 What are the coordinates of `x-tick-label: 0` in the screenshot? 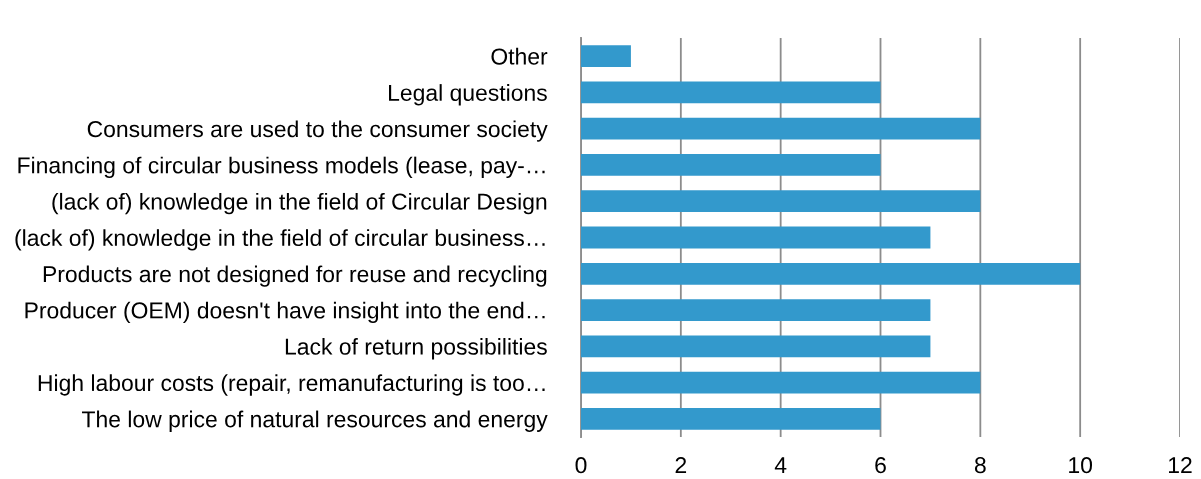 It's located at (581, 465).